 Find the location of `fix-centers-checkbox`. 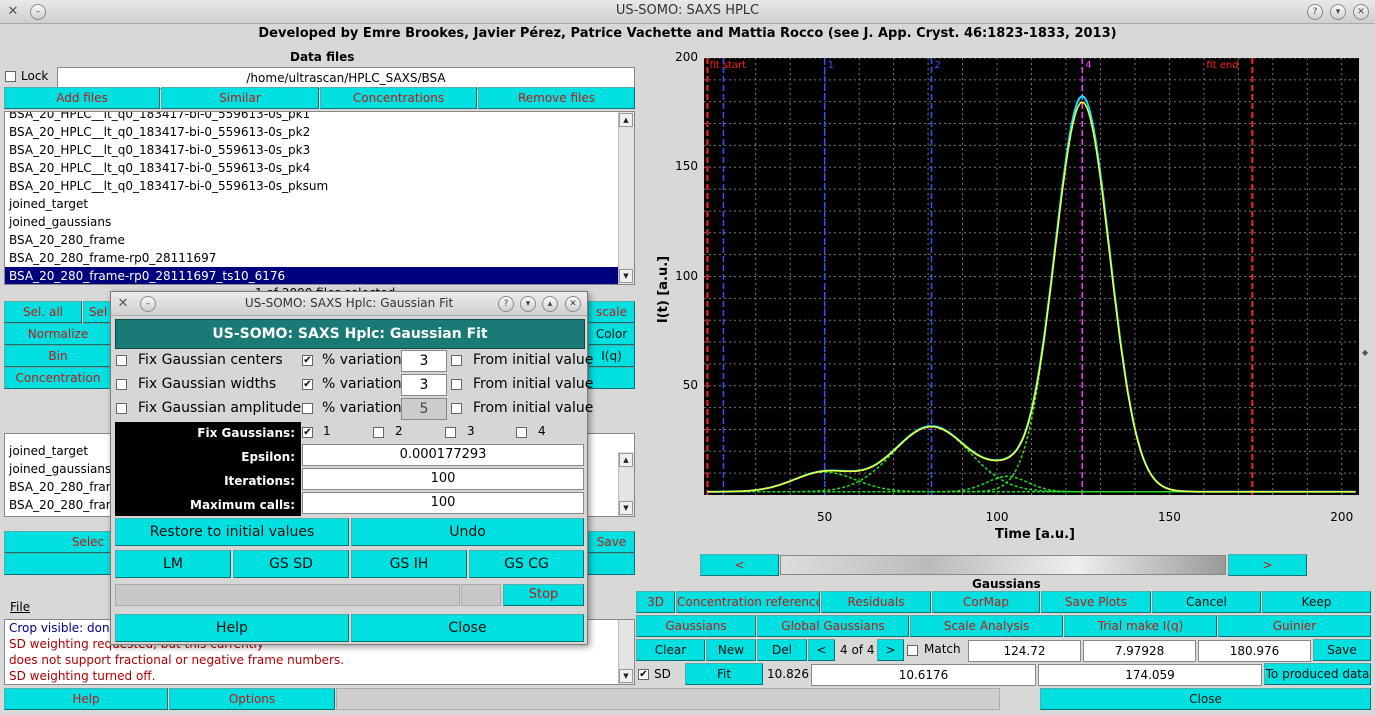

fix-centers-checkbox is located at coordinates (121, 360).